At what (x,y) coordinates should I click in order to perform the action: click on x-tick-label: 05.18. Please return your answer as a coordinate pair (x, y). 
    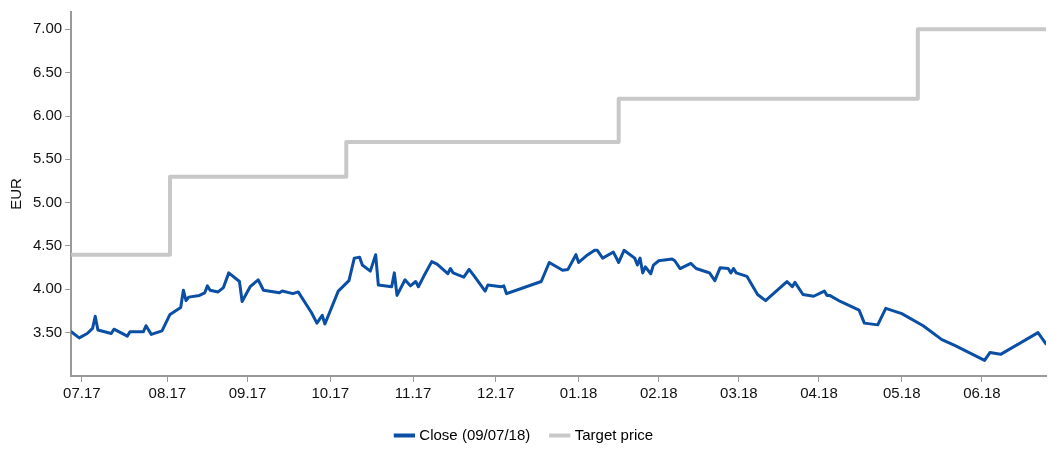
    Looking at the image, I should click on (902, 393).